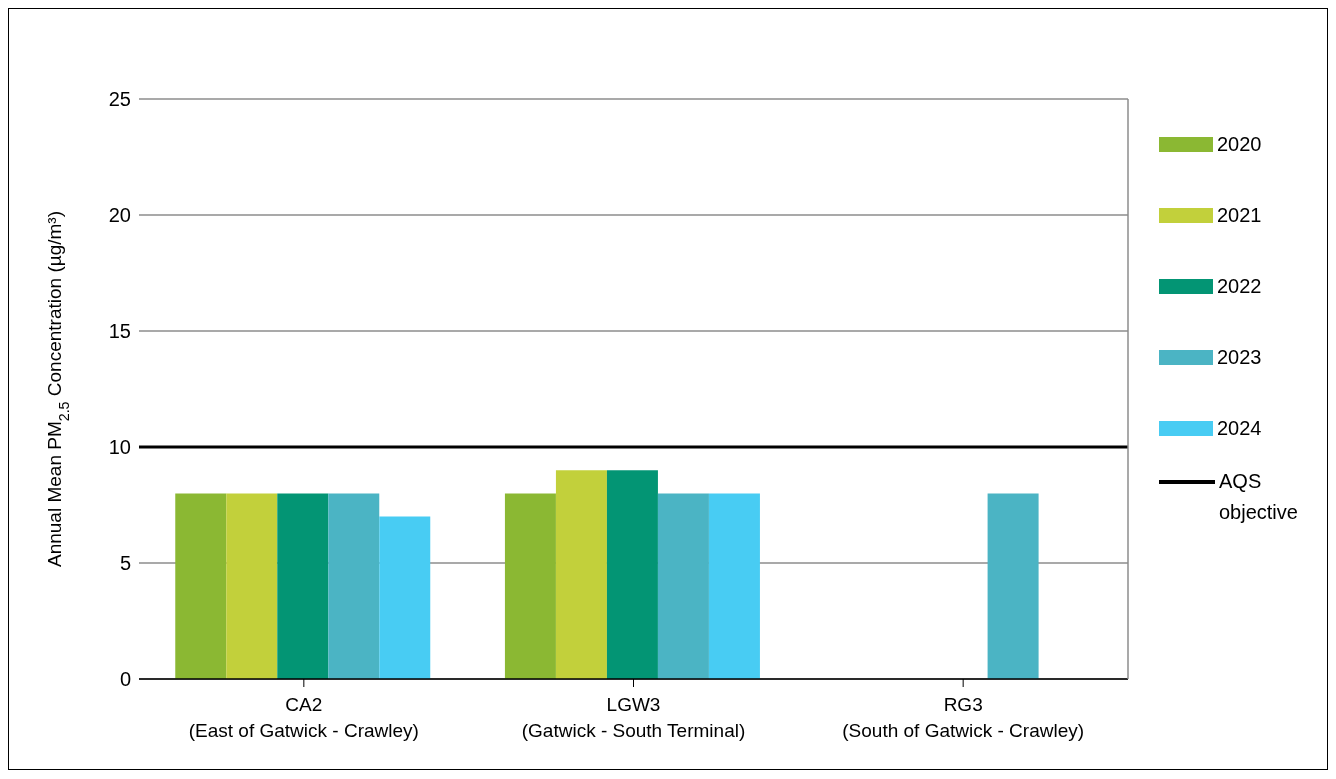 The height and width of the screenshot is (779, 1336). What do you see at coordinates (125, 563) in the screenshot?
I see `y-tick-label: 5` at bounding box center [125, 563].